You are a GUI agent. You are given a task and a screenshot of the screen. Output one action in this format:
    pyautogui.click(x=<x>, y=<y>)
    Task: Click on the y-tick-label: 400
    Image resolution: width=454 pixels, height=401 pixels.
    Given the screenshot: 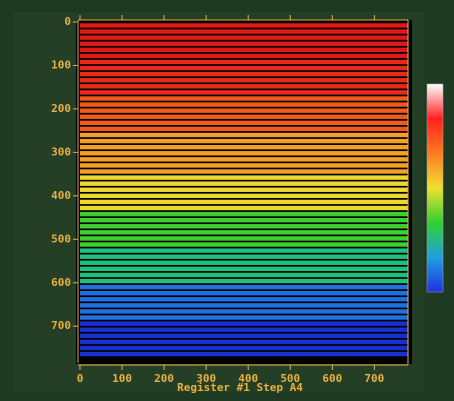 What is the action you would take?
    pyautogui.click(x=61, y=195)
    